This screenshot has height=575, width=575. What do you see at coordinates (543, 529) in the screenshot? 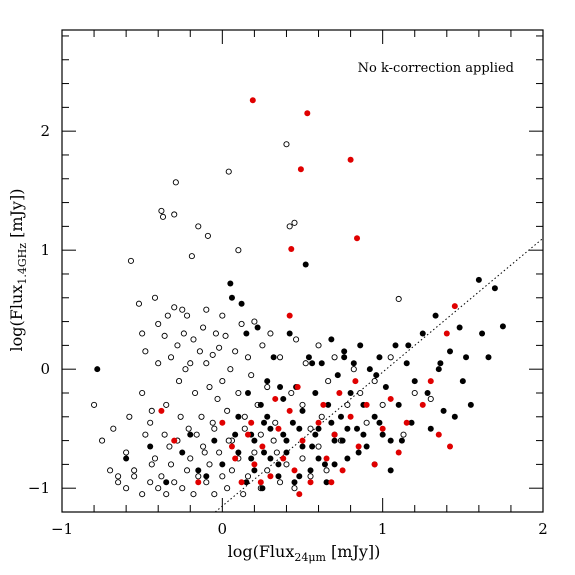
I see `x-tick-label: 2` at bounding box center [543, 529].